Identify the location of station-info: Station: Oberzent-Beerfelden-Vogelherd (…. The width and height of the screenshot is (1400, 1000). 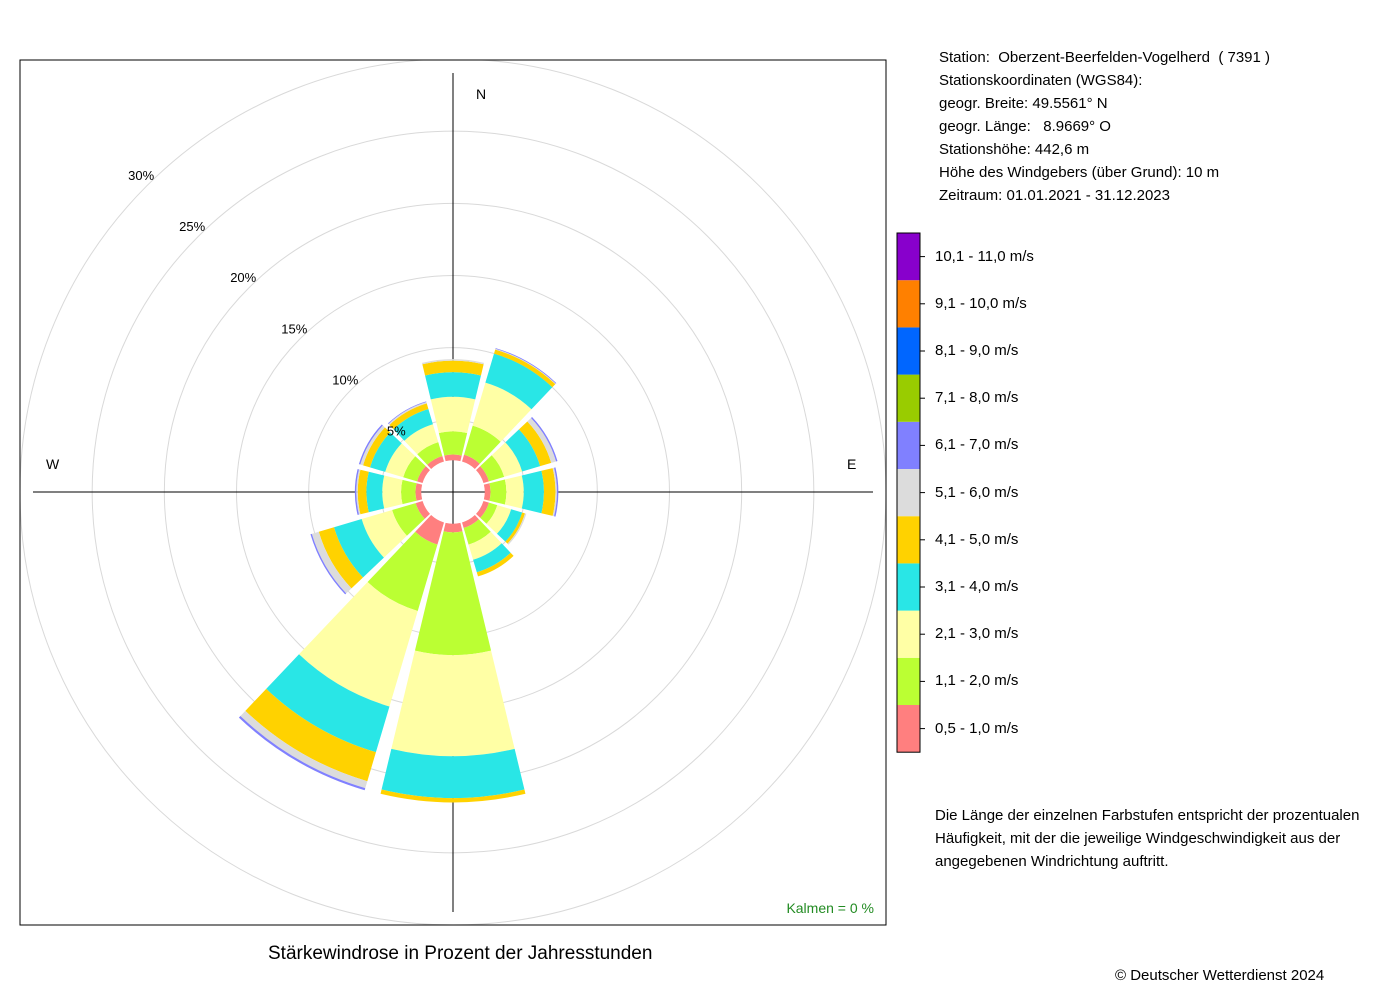
(1104, 126).